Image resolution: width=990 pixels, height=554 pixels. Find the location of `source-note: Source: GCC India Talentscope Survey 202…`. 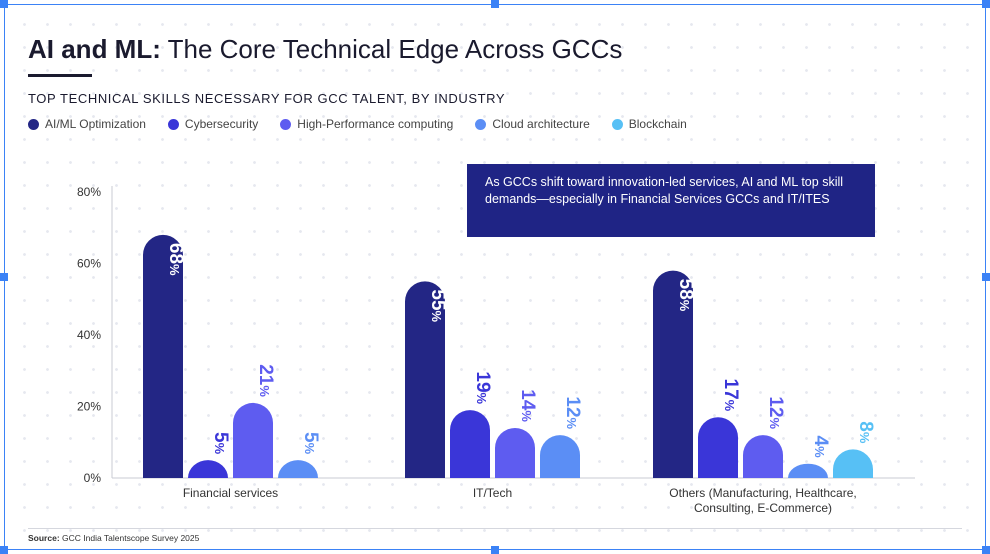

source-note: Source: GCC India Talentscope Survey 202… is located at coordinates (113, 538).